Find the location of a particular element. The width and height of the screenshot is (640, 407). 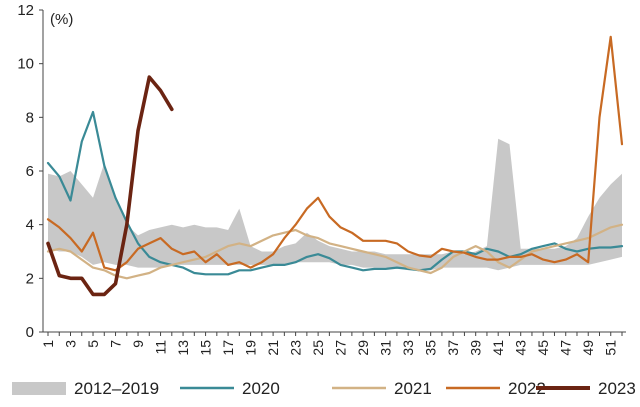

y-tick-label: 0 is located at coordinates (30, 332).